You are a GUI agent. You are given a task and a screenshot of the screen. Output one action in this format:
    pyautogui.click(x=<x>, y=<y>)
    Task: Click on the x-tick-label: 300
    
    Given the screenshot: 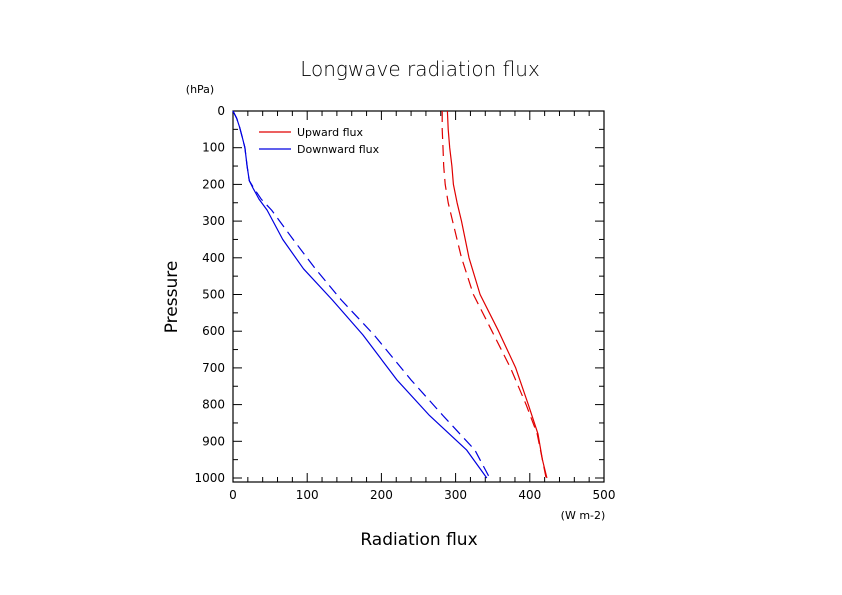 What is the action you would take?
    pyautogui.click(x=455, y=495)
    